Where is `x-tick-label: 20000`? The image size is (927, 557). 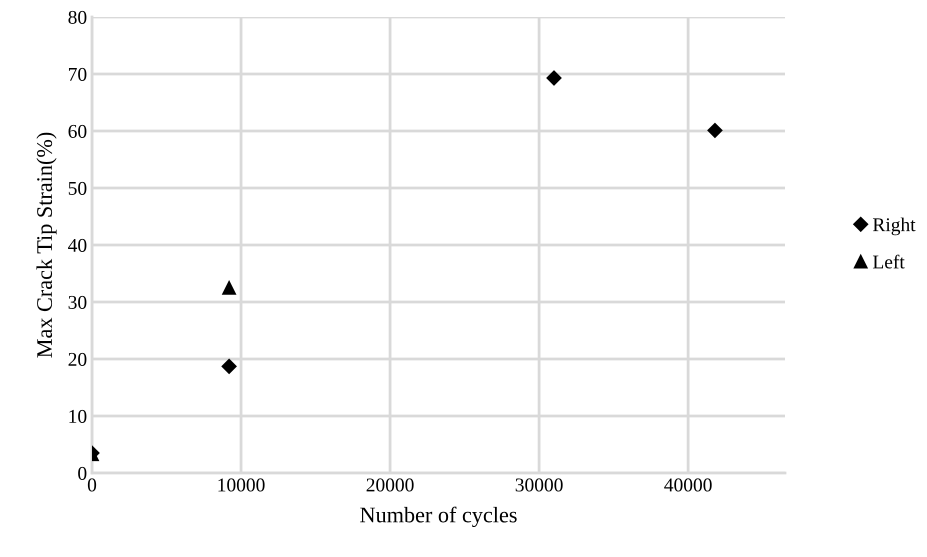 x-tick-label: 20000 is located at coordinates (390, 485).